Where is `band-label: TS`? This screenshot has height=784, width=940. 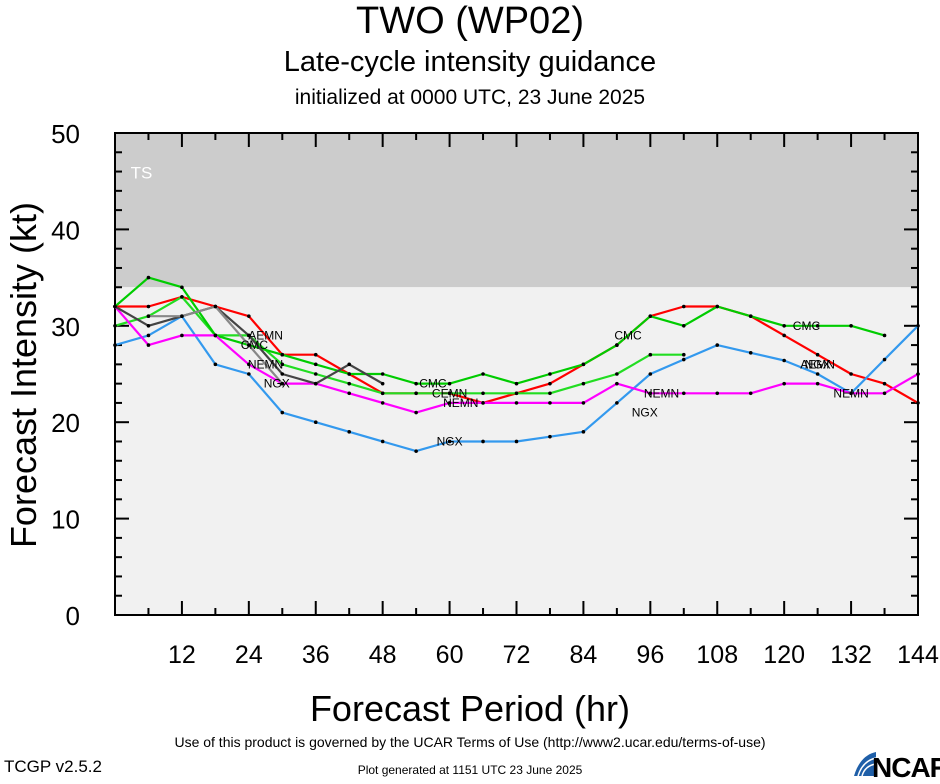 band-label: TS is located at coordinates (142, 173).